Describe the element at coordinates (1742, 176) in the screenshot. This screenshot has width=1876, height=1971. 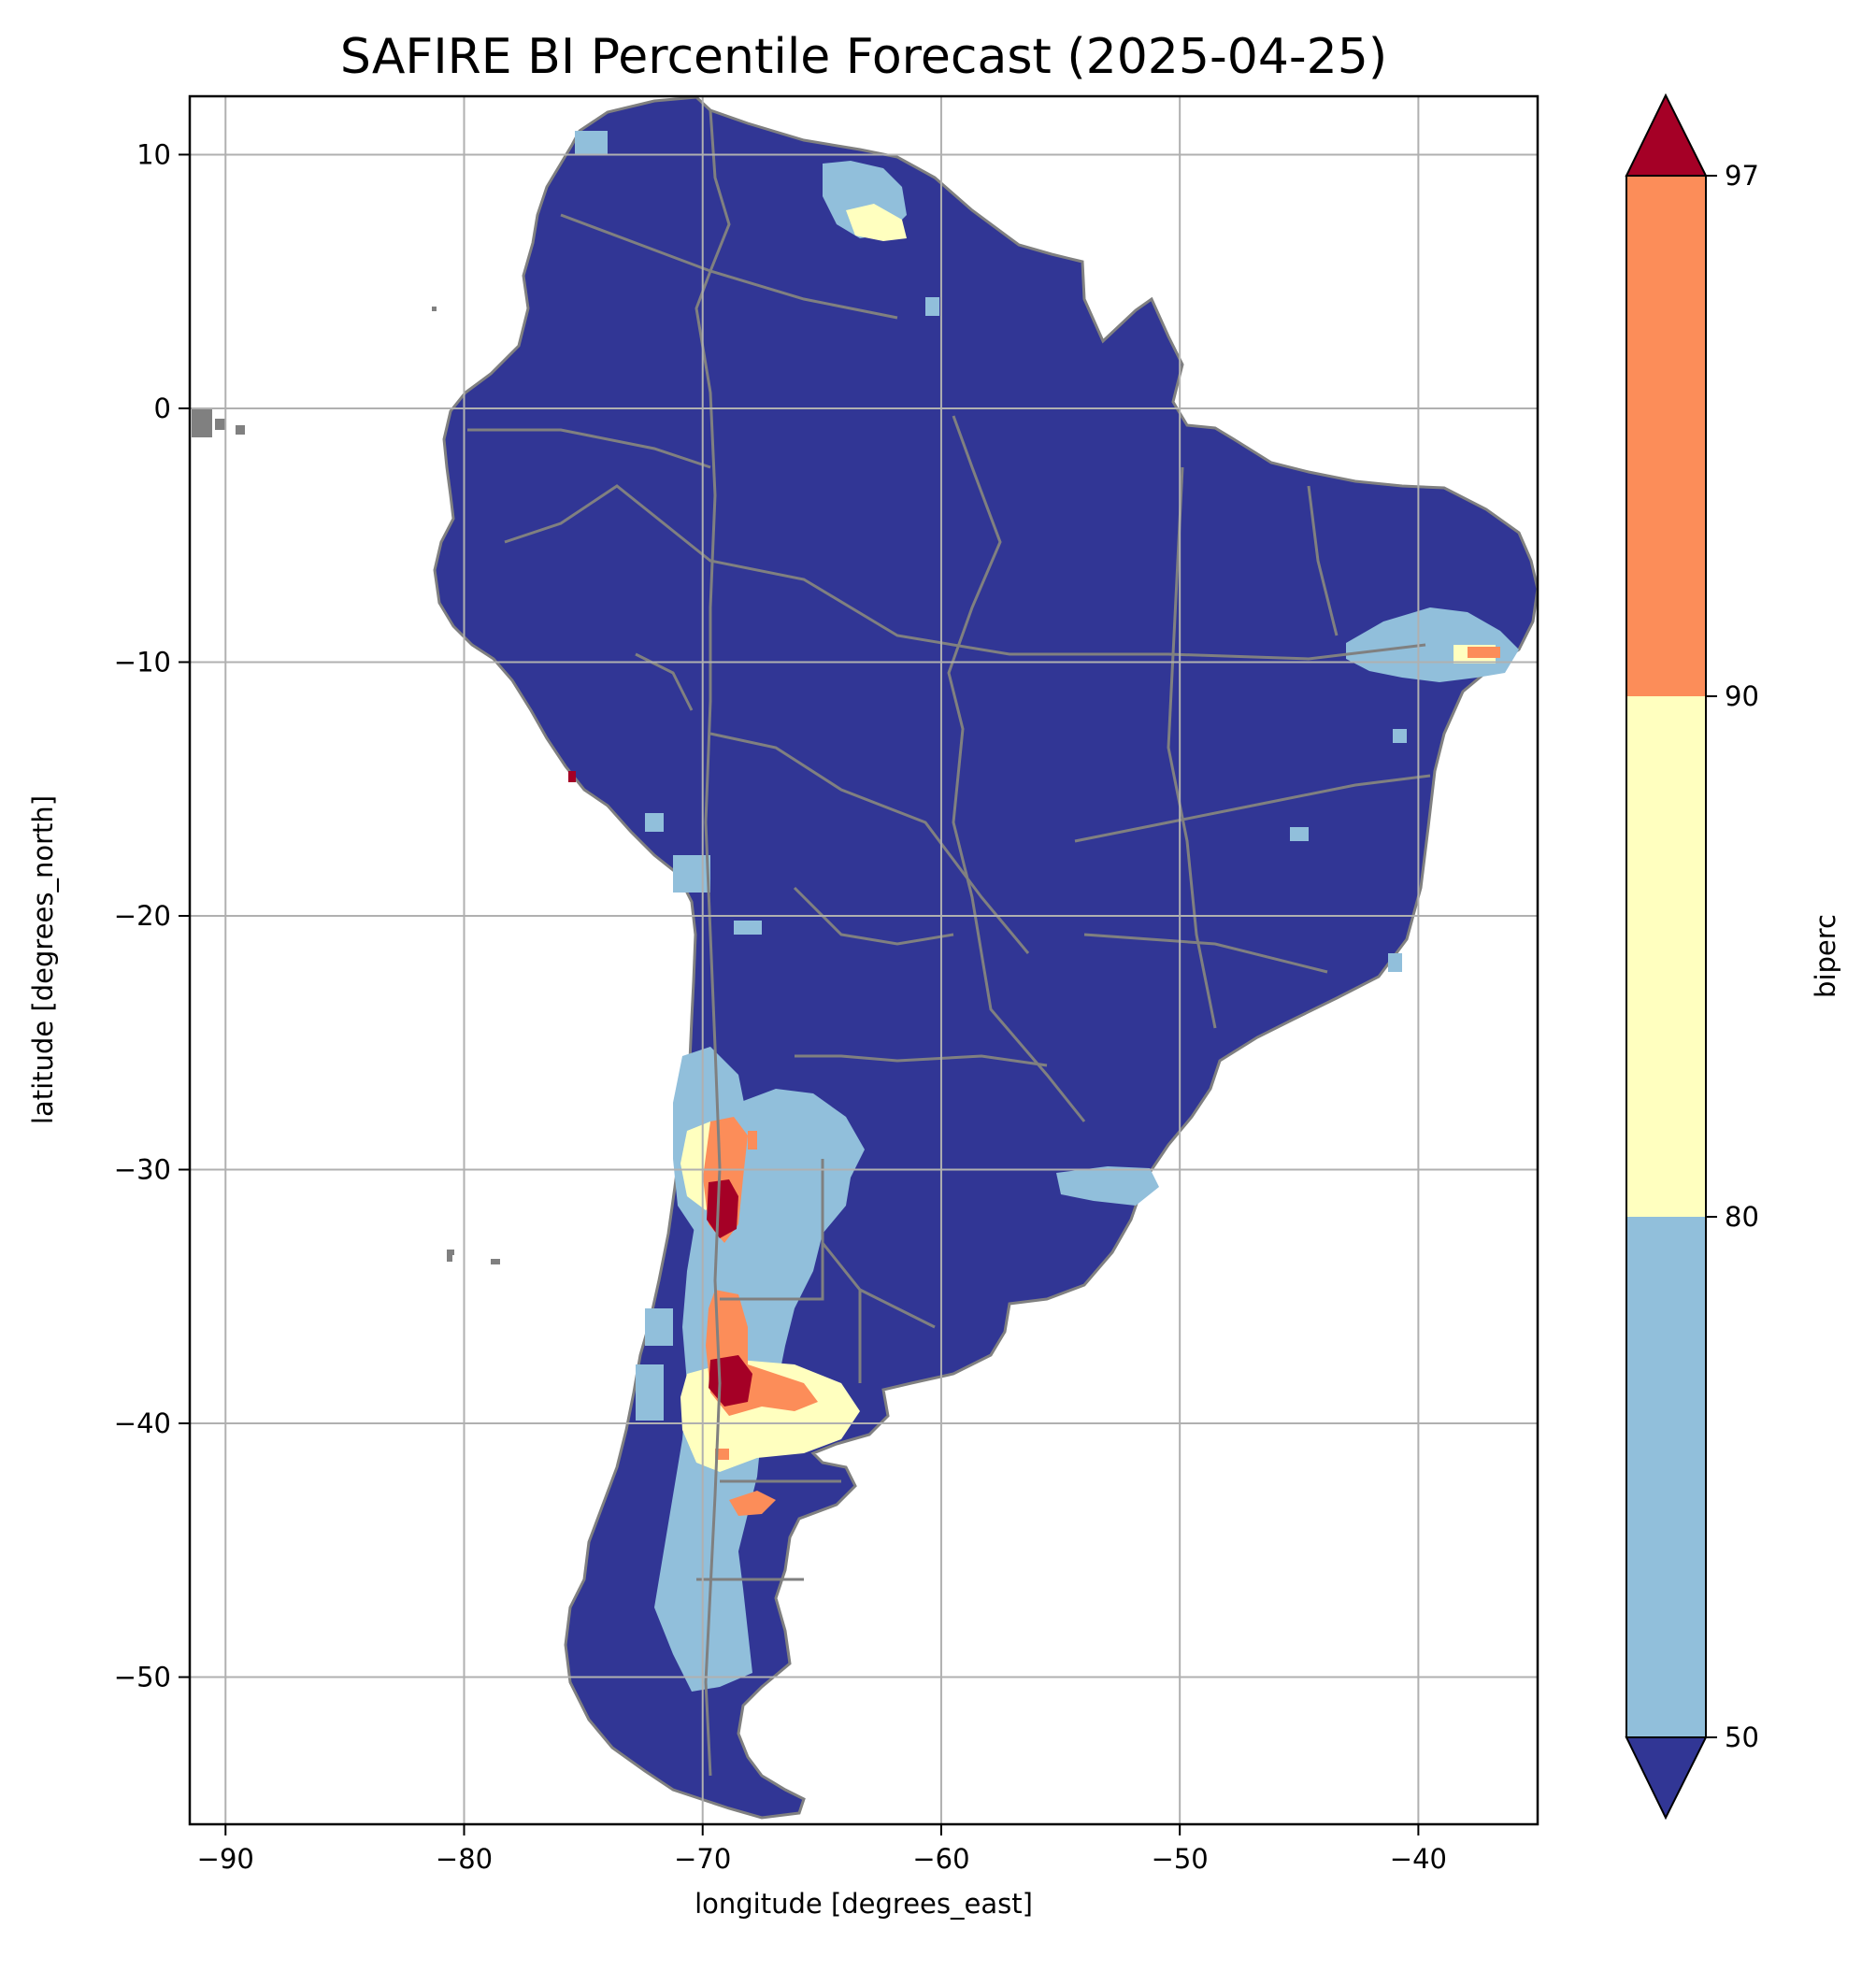
I see `colorbar-tick-label: 97` at that location.